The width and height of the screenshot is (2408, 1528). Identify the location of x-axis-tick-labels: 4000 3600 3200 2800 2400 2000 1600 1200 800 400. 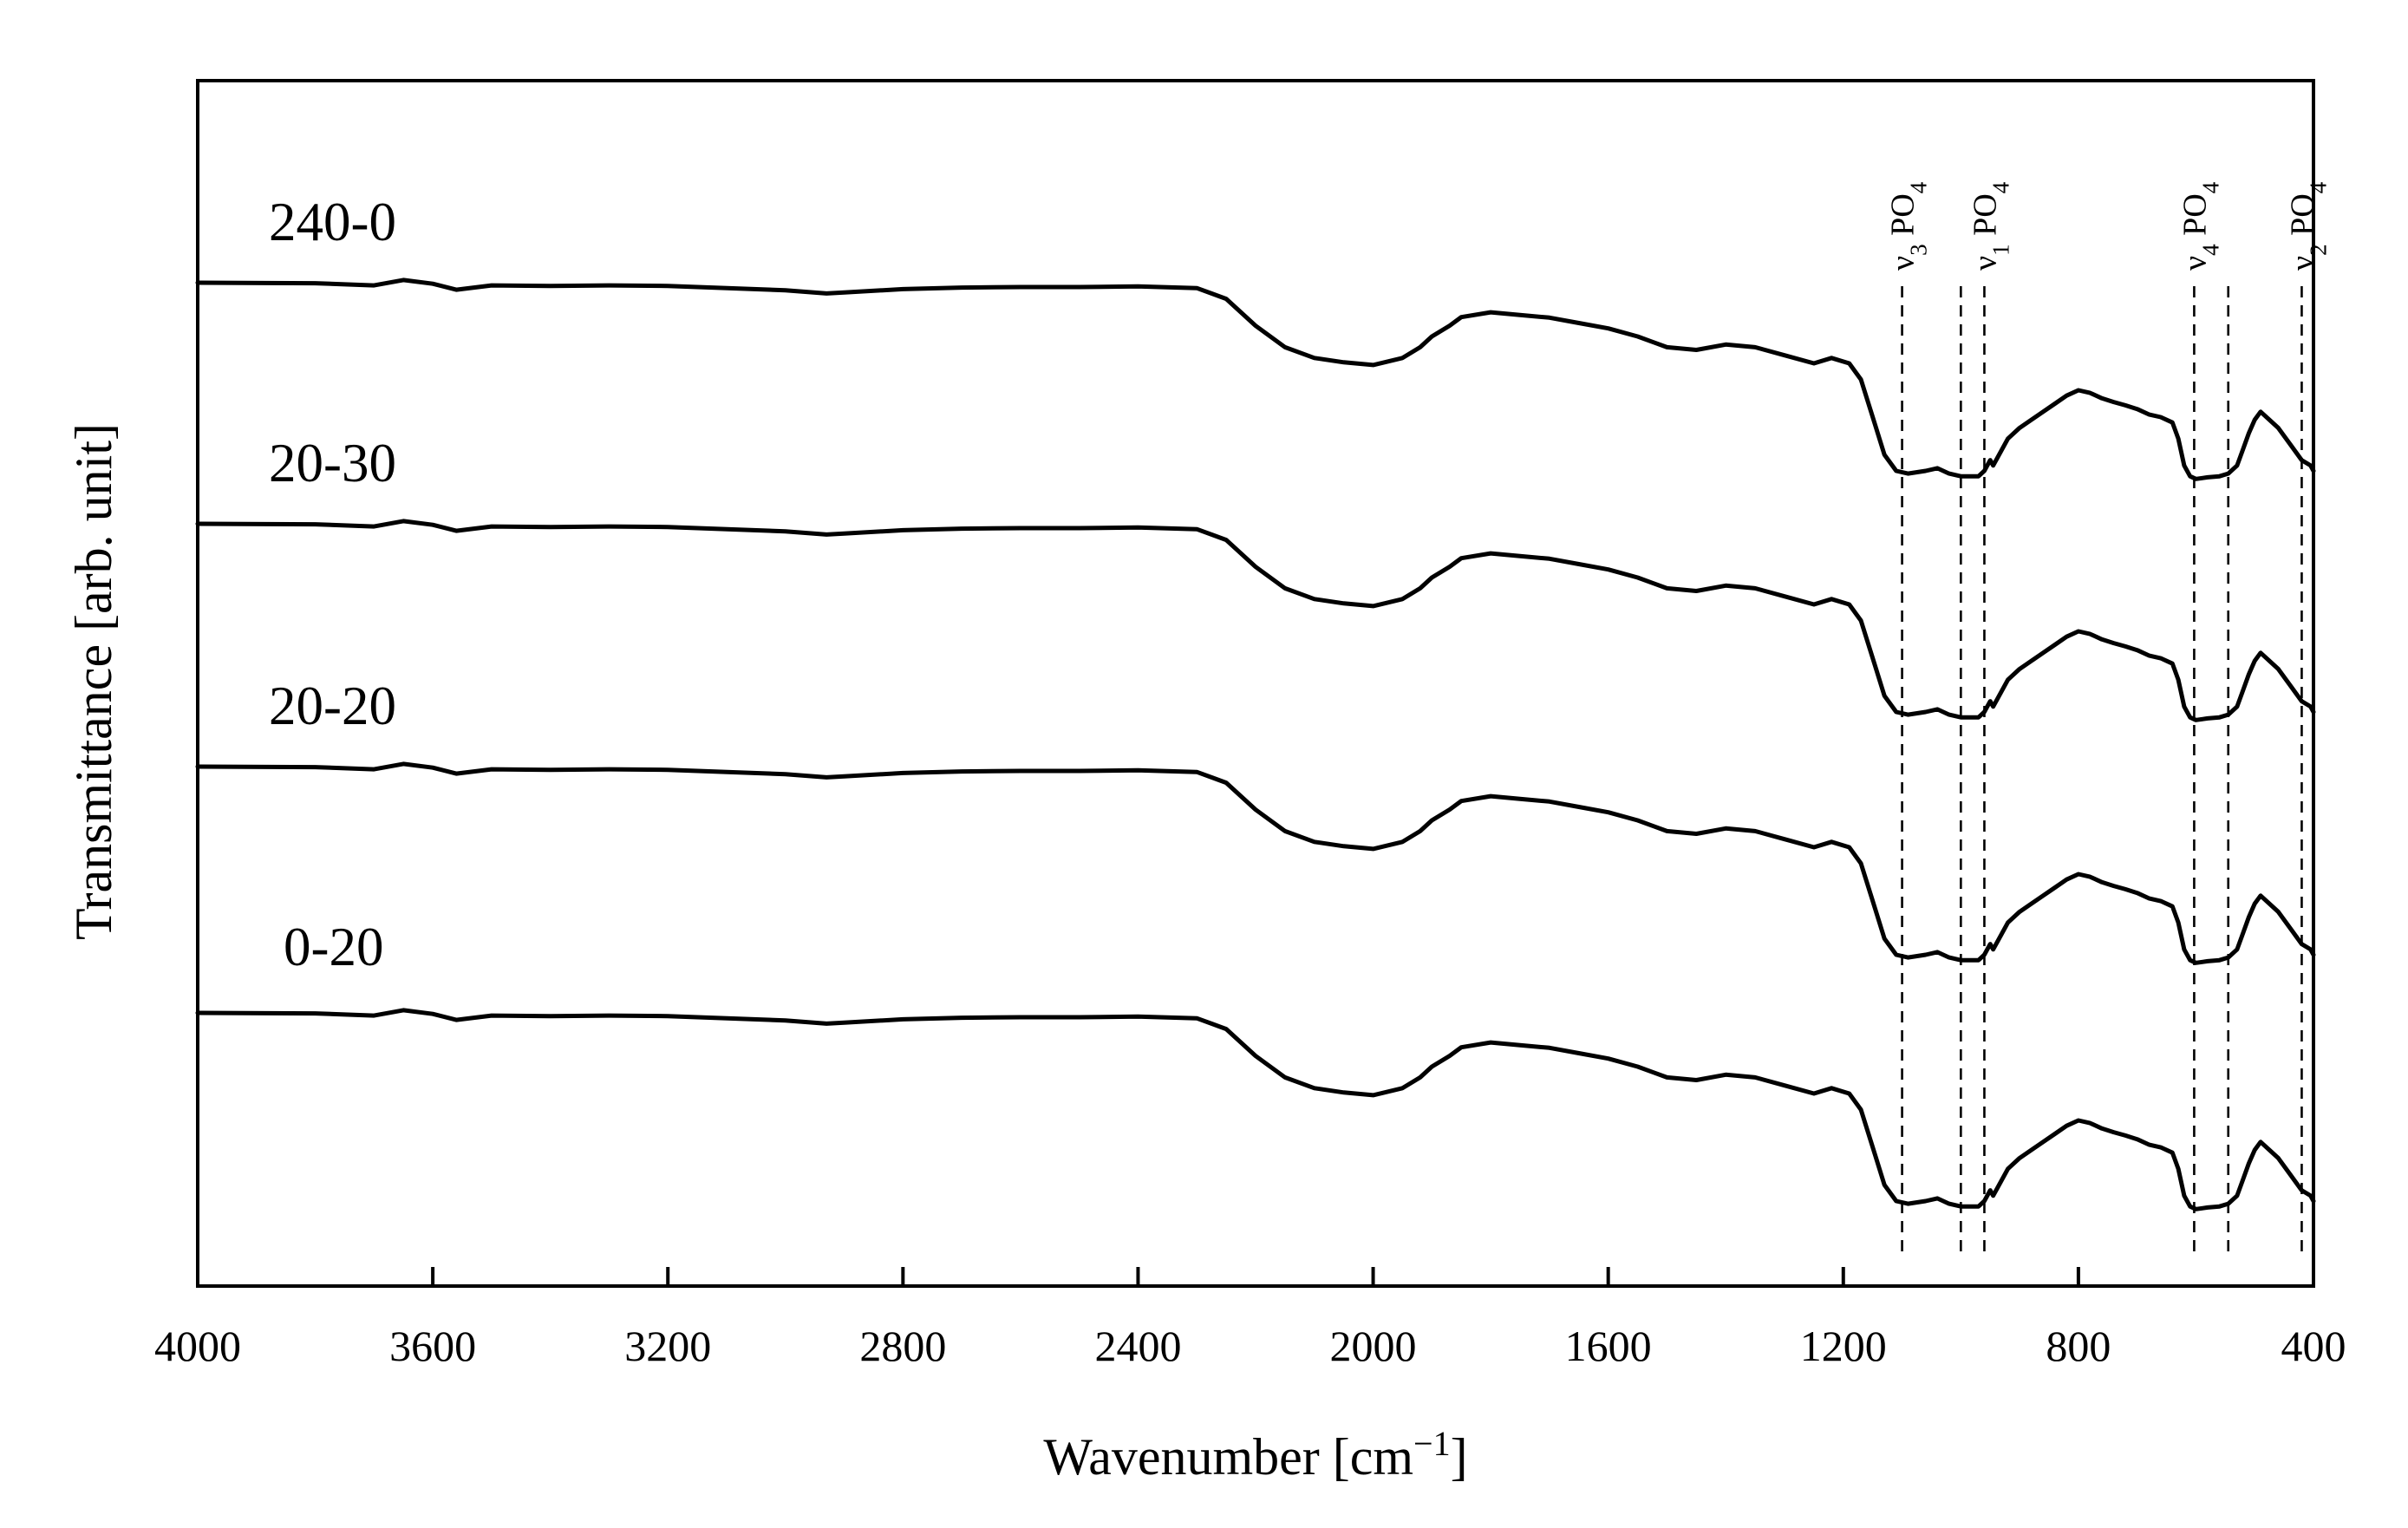
(1250, 1346).